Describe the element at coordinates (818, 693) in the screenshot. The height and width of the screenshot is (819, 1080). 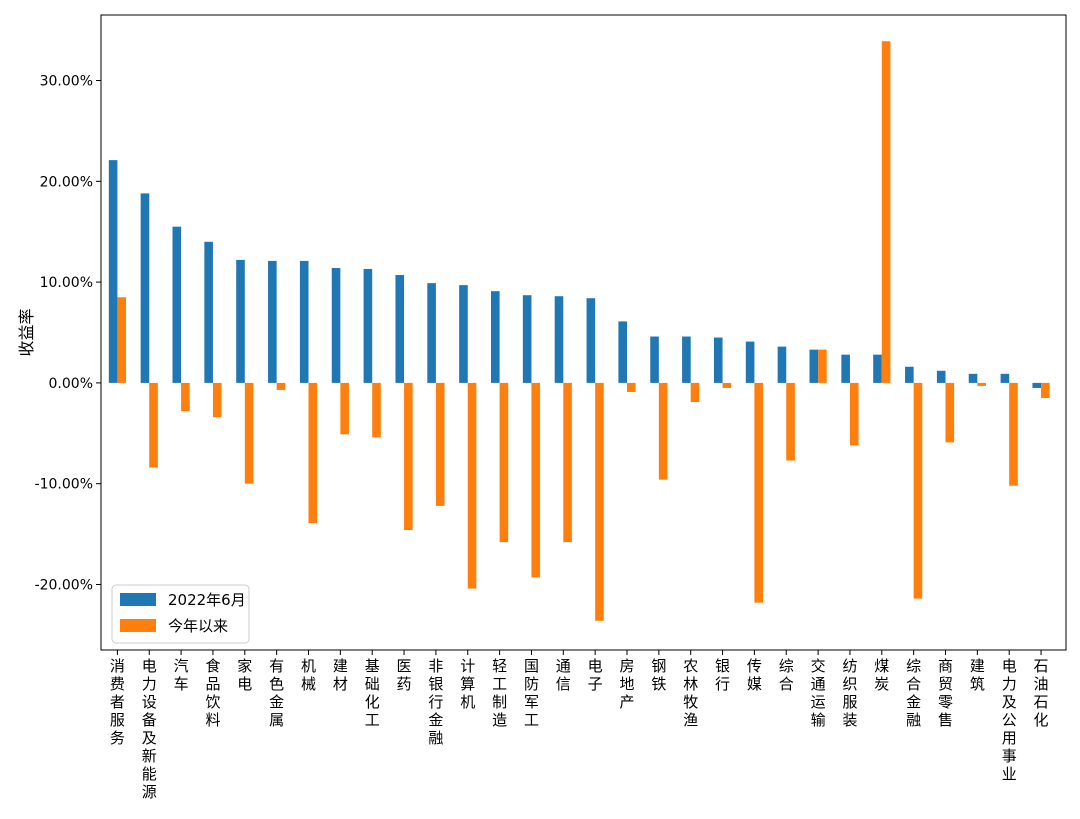
I see `x-tick-label: 交通运输` at that location.